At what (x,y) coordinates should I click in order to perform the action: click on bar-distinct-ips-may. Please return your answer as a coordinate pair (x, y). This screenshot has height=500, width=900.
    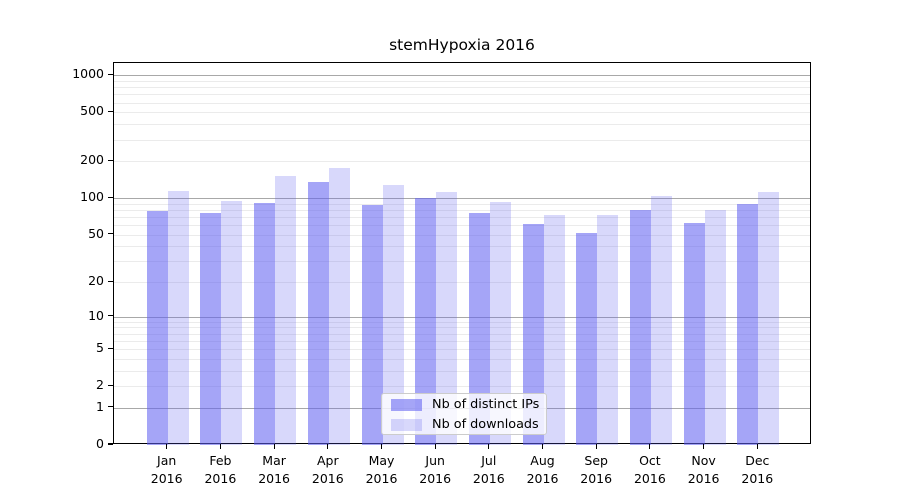
    Looking at the image, I should click on (372, 324).